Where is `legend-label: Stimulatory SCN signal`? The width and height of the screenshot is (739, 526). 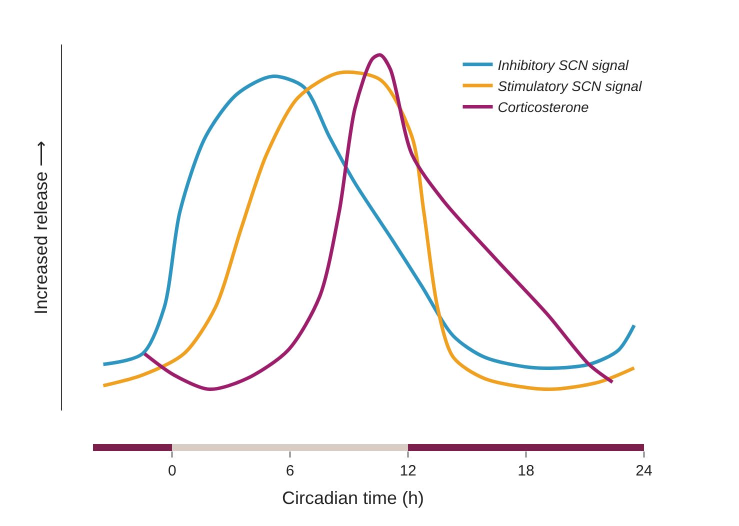
legend-label: Stimulatory SCN signal is located at coordinates (570, 86).